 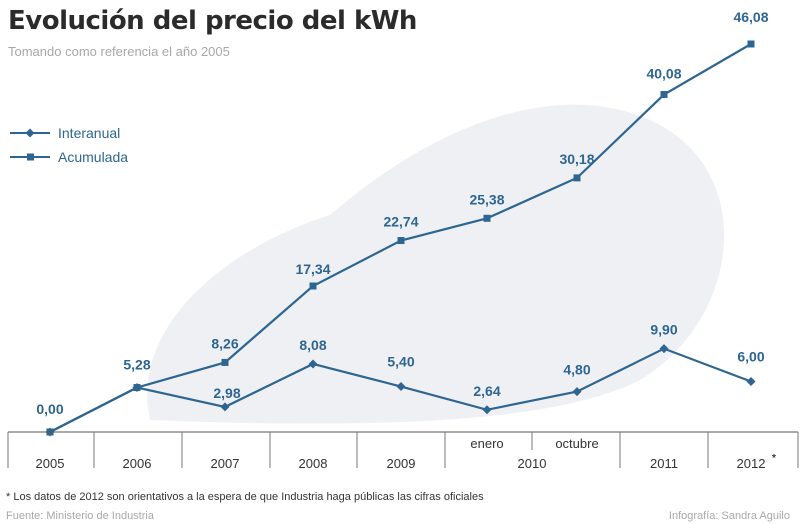 I want to click on x-tick-label: 2007, so click(x=225, y=463).